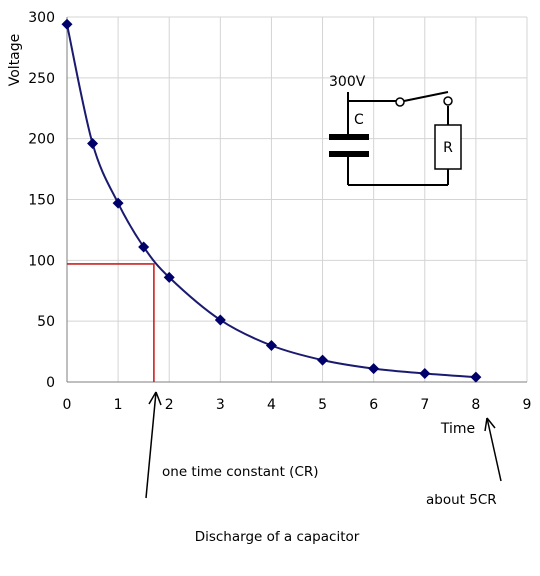 This screenshot has height=576, width=540. I want to click on circuit-voltage-label: 300V, so click(347, 82).